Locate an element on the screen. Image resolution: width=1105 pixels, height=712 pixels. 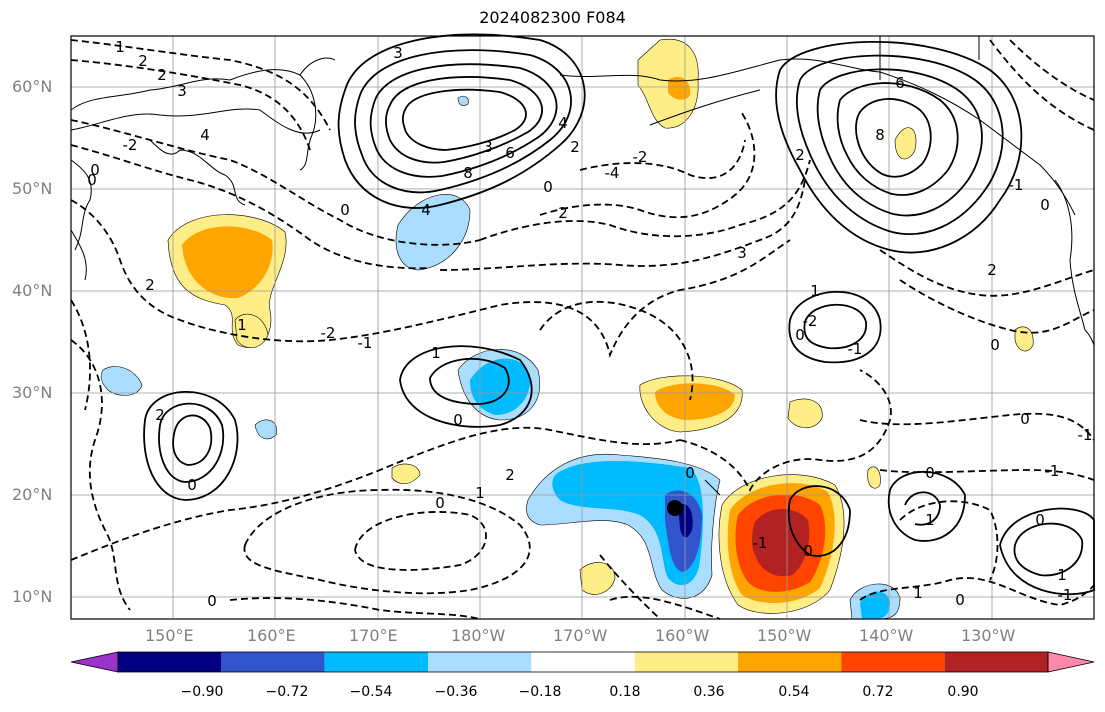
contour-label: -4 is located at coordinates (612, 173).